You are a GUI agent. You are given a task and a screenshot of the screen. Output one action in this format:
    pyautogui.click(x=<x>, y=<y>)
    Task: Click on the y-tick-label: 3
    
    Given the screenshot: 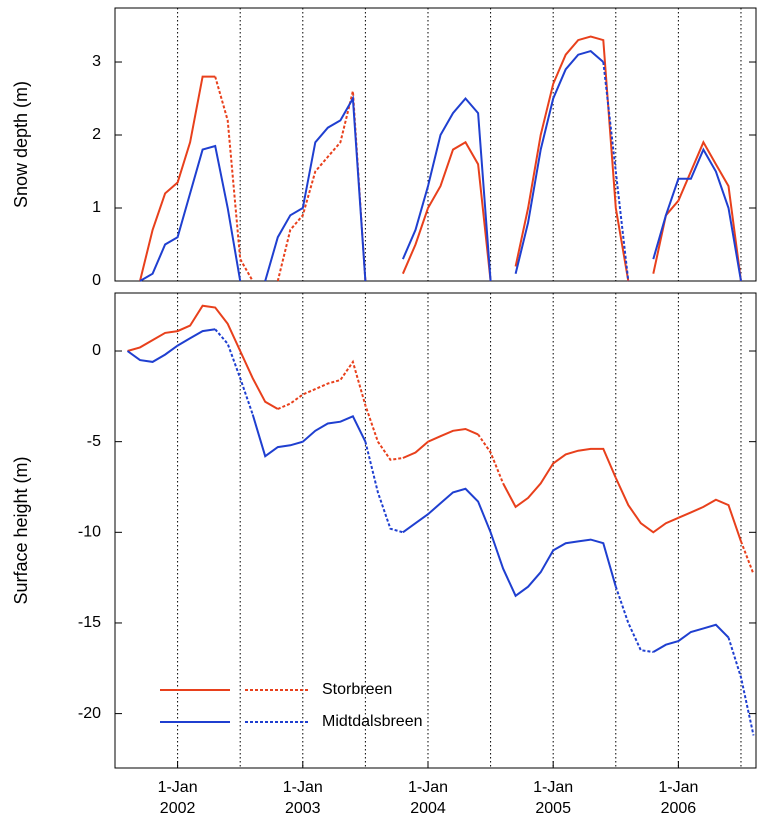 What is the action you would take?
    pyautogui.click(x=96, y=61)
    